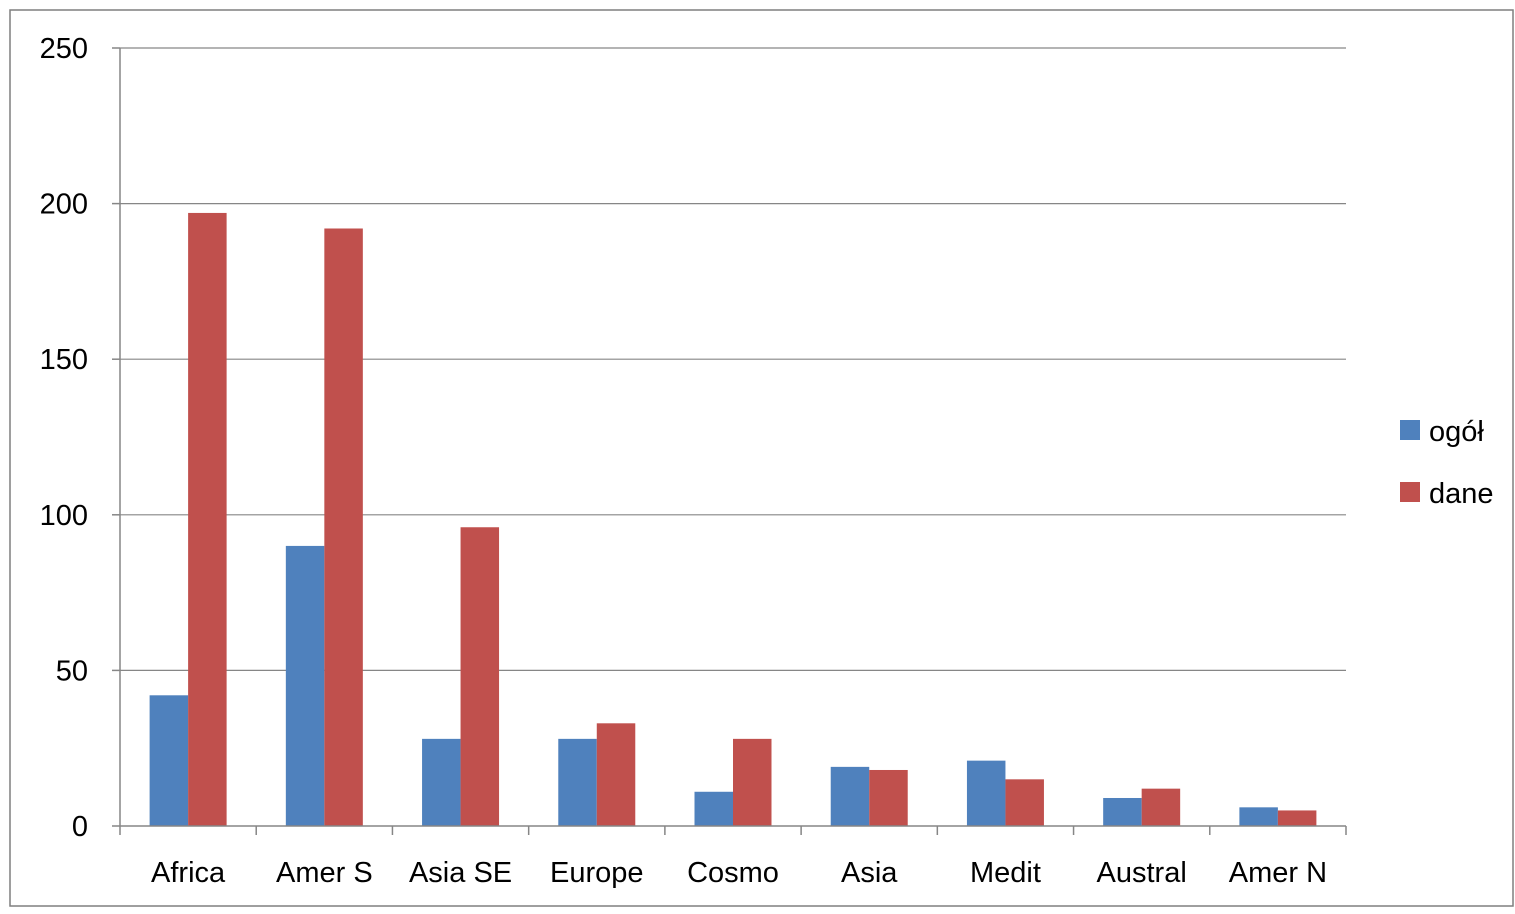  Describe the element at coordinates (1461, 494) in the screenshot. I see `legend-label: dane` at that location.